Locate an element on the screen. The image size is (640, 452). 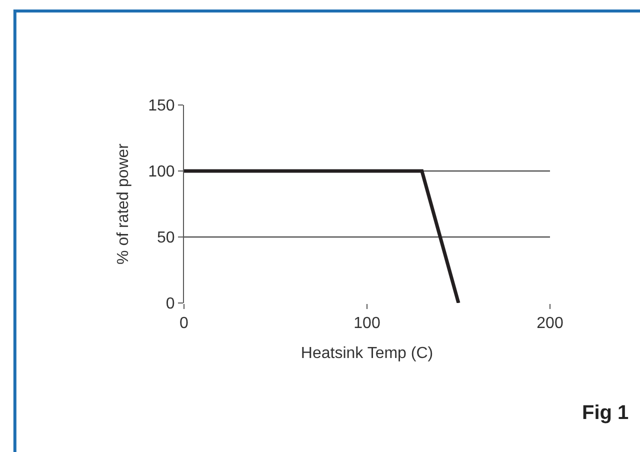
y-axis-title: % of rated power is located at coordinates (123, 203).